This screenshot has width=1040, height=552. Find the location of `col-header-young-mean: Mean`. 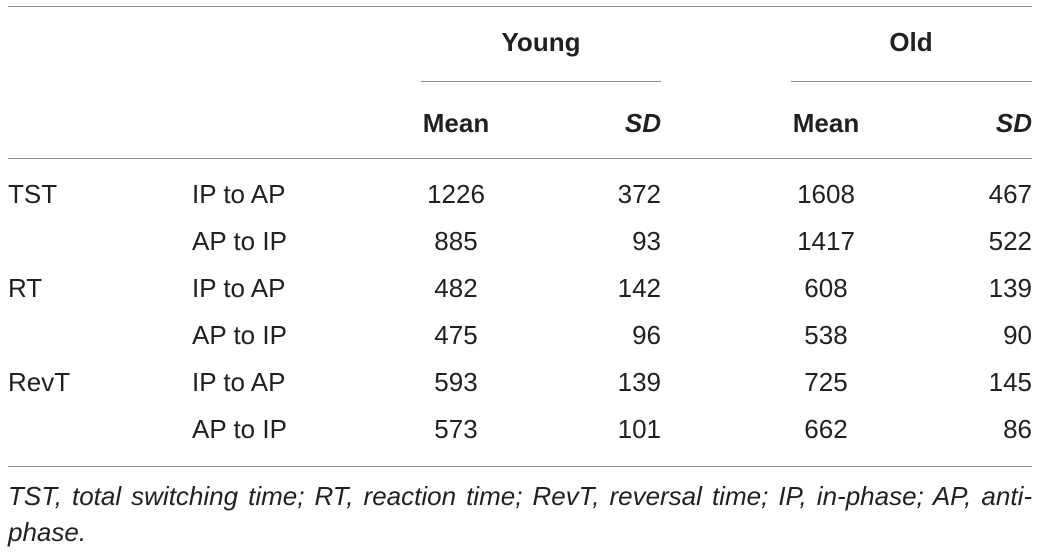

col-header-young-mean: Mean is located at coordinates (456, 123).